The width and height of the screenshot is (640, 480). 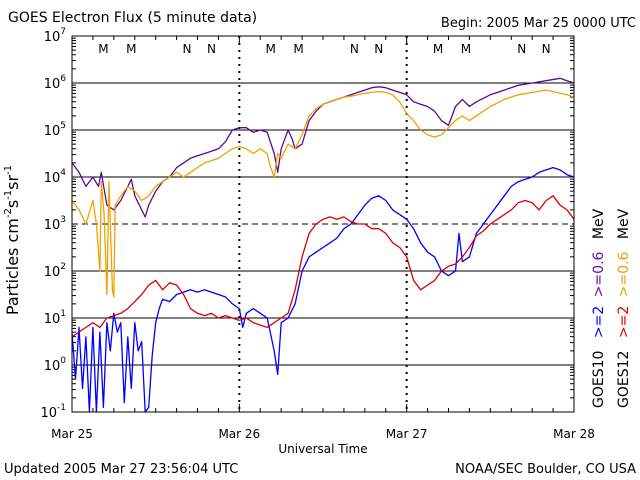 What do you see at coordinates (545, 469) in the screenshot?
I see `footer-source: NOAA/SEC Boulder, CO USA` at bounding box center [545, 469].